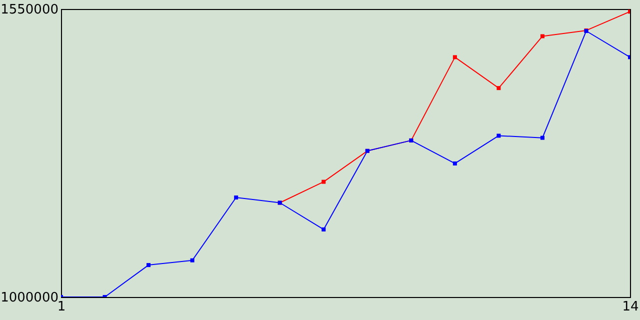 The image size is (640, 320). I want to click on y-tick-label: 1550000, so click(29, 10).